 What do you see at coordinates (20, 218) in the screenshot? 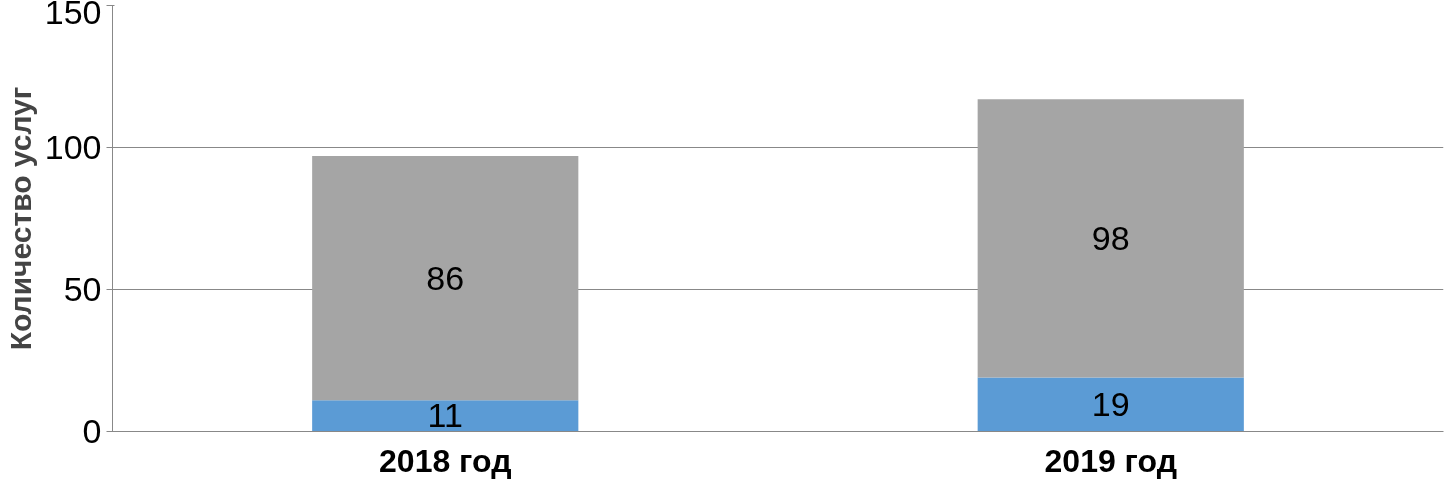
I see `y-axis-title: Количество услуг` at bounding box center [20, 218].